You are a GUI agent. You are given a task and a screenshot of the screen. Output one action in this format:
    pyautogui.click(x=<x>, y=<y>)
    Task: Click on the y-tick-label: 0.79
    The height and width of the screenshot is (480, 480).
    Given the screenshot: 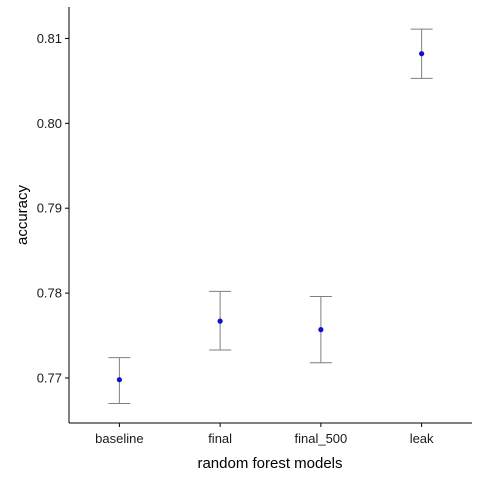 What is the action you would take?
    pyautogui.click(x=49, y=208)
    